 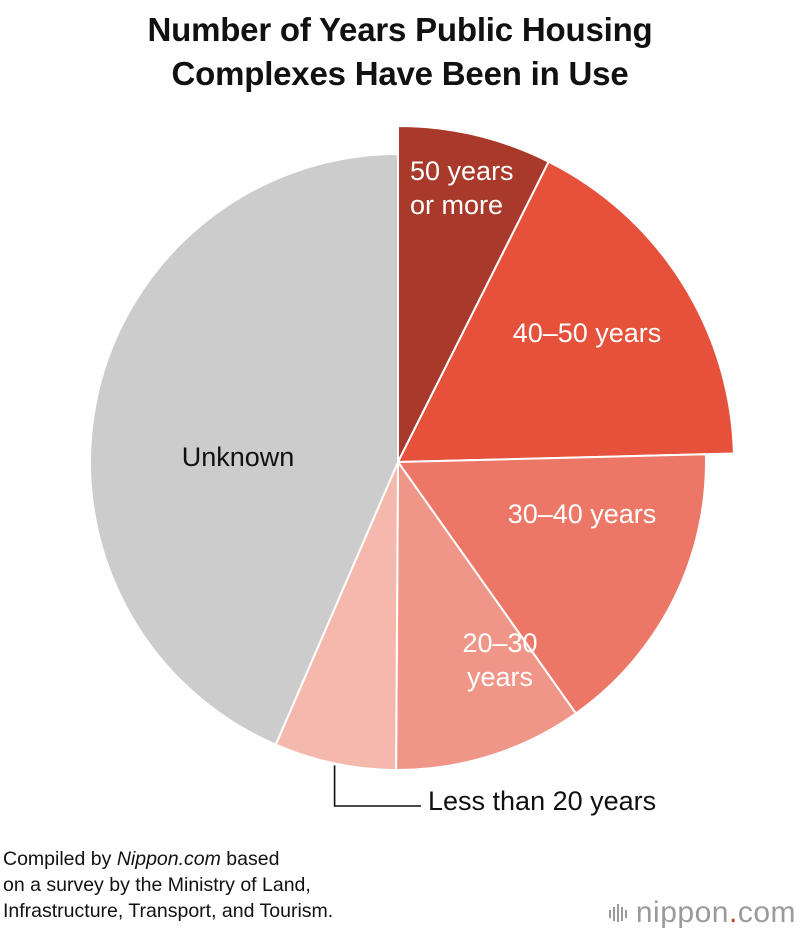 I want to click on pie-slice-less-than-20-years, so click(x=336, y=616).